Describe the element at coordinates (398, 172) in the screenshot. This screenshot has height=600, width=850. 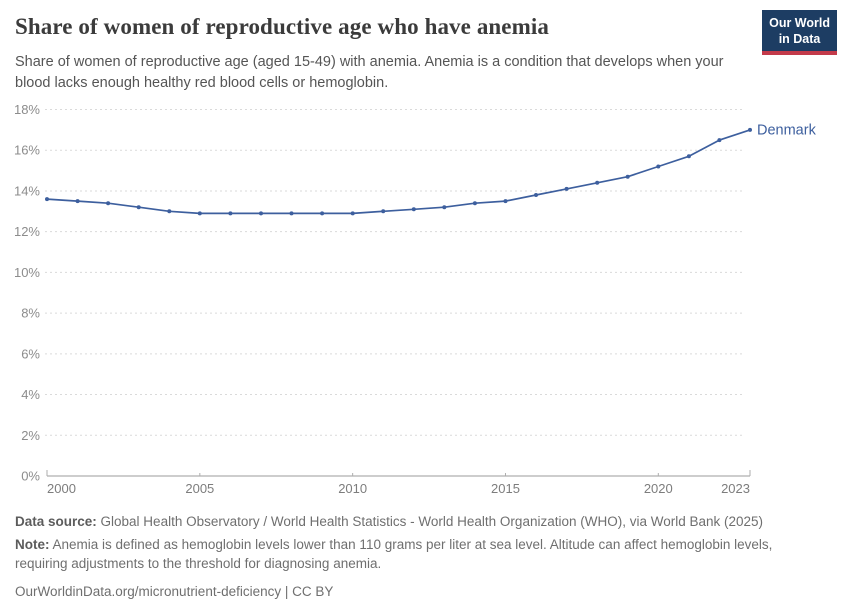
I see `data-line` at that location.